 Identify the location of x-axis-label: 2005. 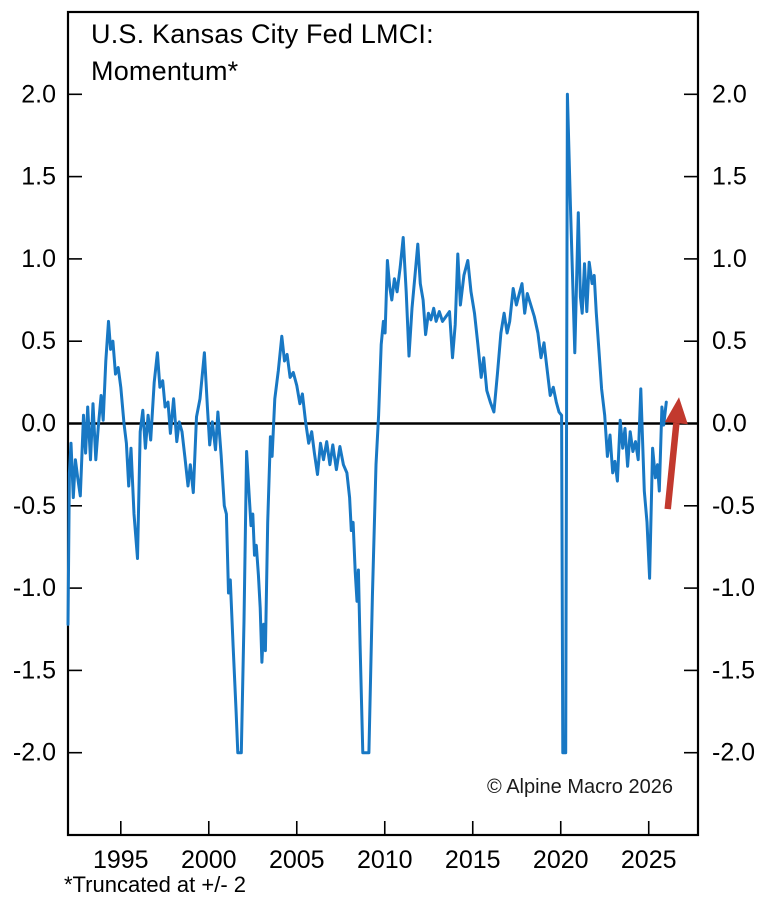
(297, 860).